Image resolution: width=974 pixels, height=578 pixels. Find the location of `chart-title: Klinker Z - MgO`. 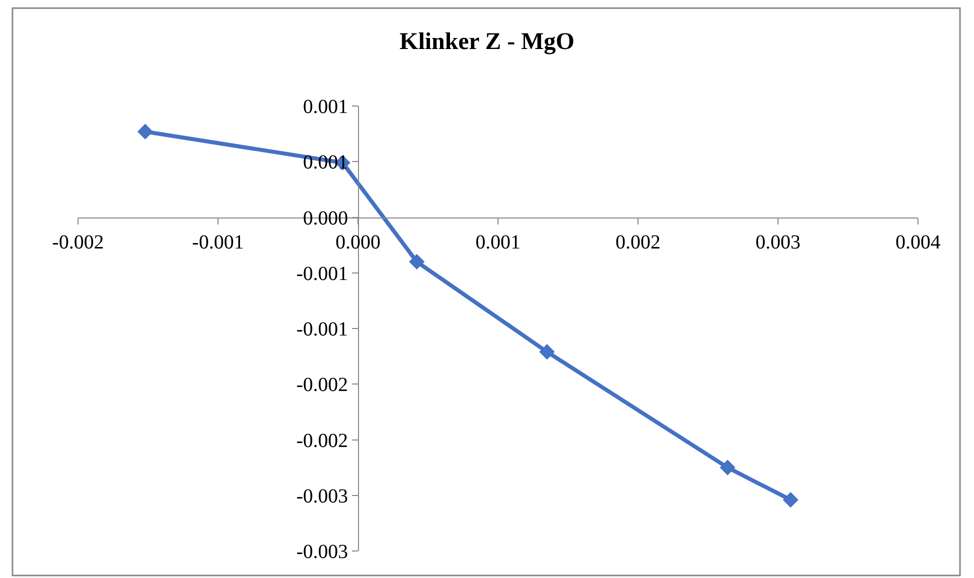

chart-title: Klinker Z - MgO is located at coordinates (487, 41).